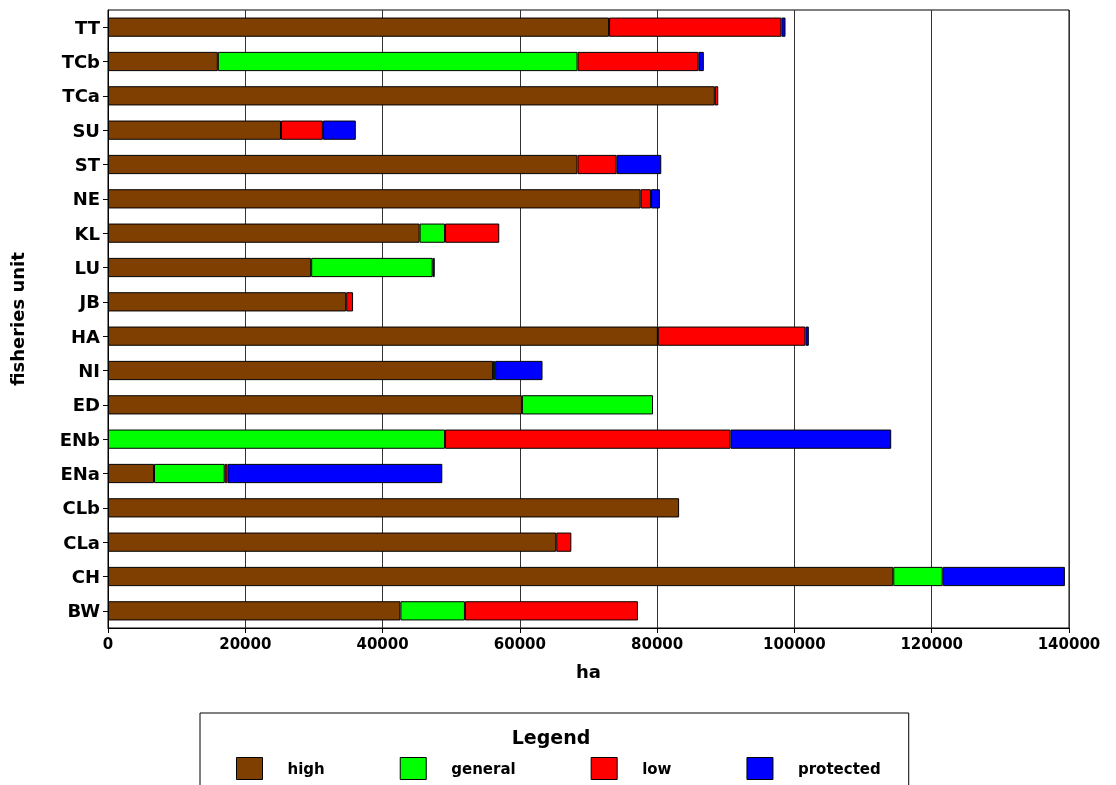 The image size is (1116, 785). Describe the element at coordinates (657, 643) in the screenshot. I see `x-tick-label: 80000` at that location.